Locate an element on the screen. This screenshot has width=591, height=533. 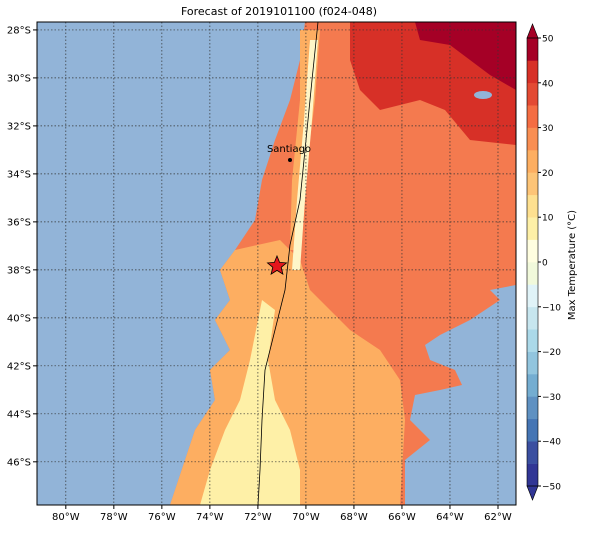
y-tick-label: 30°S is located at coordinates (19, 78).